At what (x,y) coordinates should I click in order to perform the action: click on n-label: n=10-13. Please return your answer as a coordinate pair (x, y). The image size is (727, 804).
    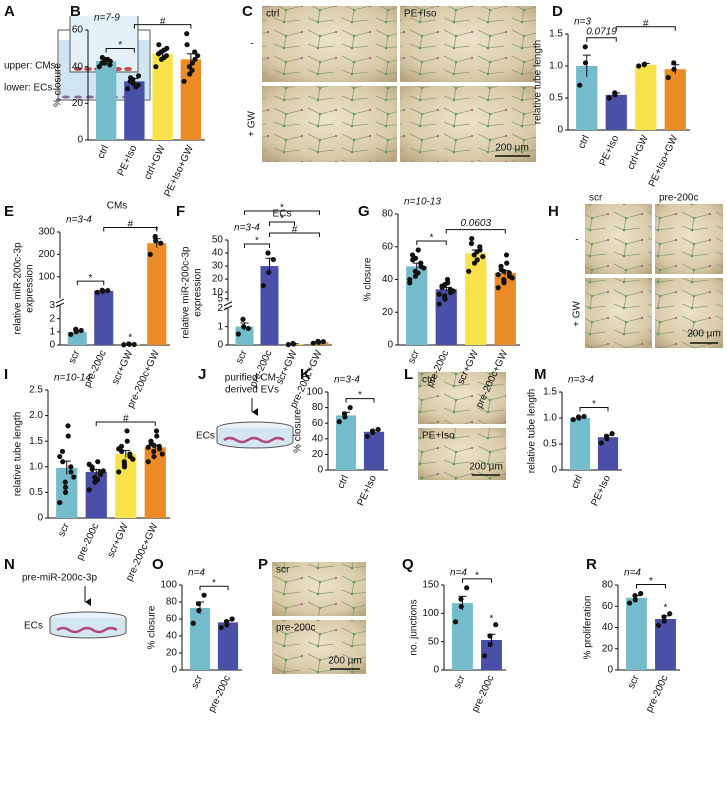
    Looking at the image, I should click on (422, 202).